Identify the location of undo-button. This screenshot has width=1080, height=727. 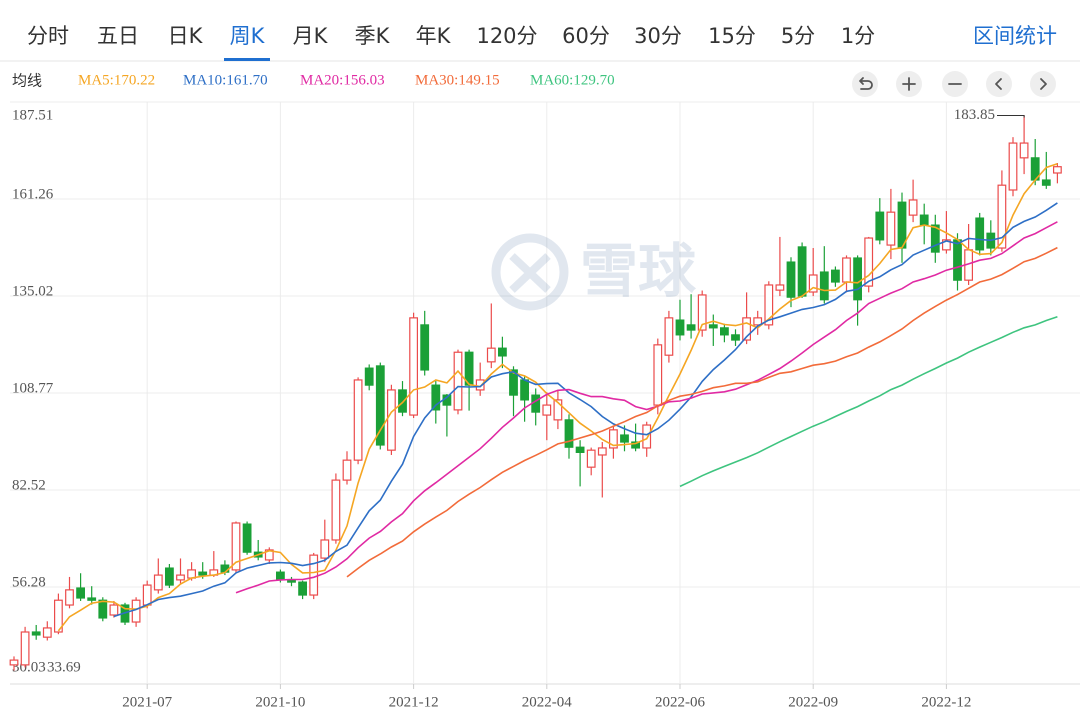
(865, 84).